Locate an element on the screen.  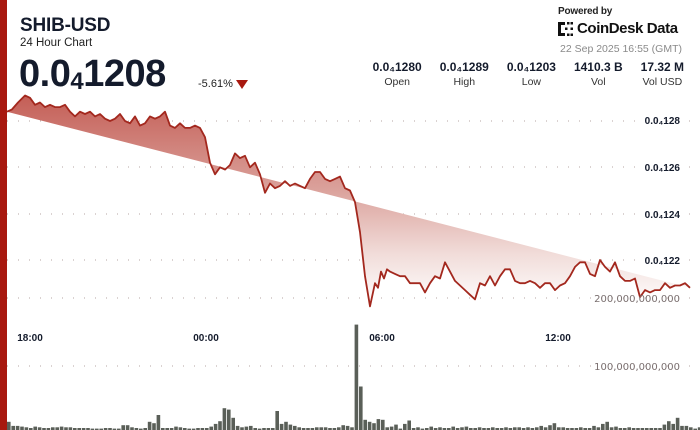
stat-vol-usd: 17.32 M Vol USD is located at coordinates (662, 74).